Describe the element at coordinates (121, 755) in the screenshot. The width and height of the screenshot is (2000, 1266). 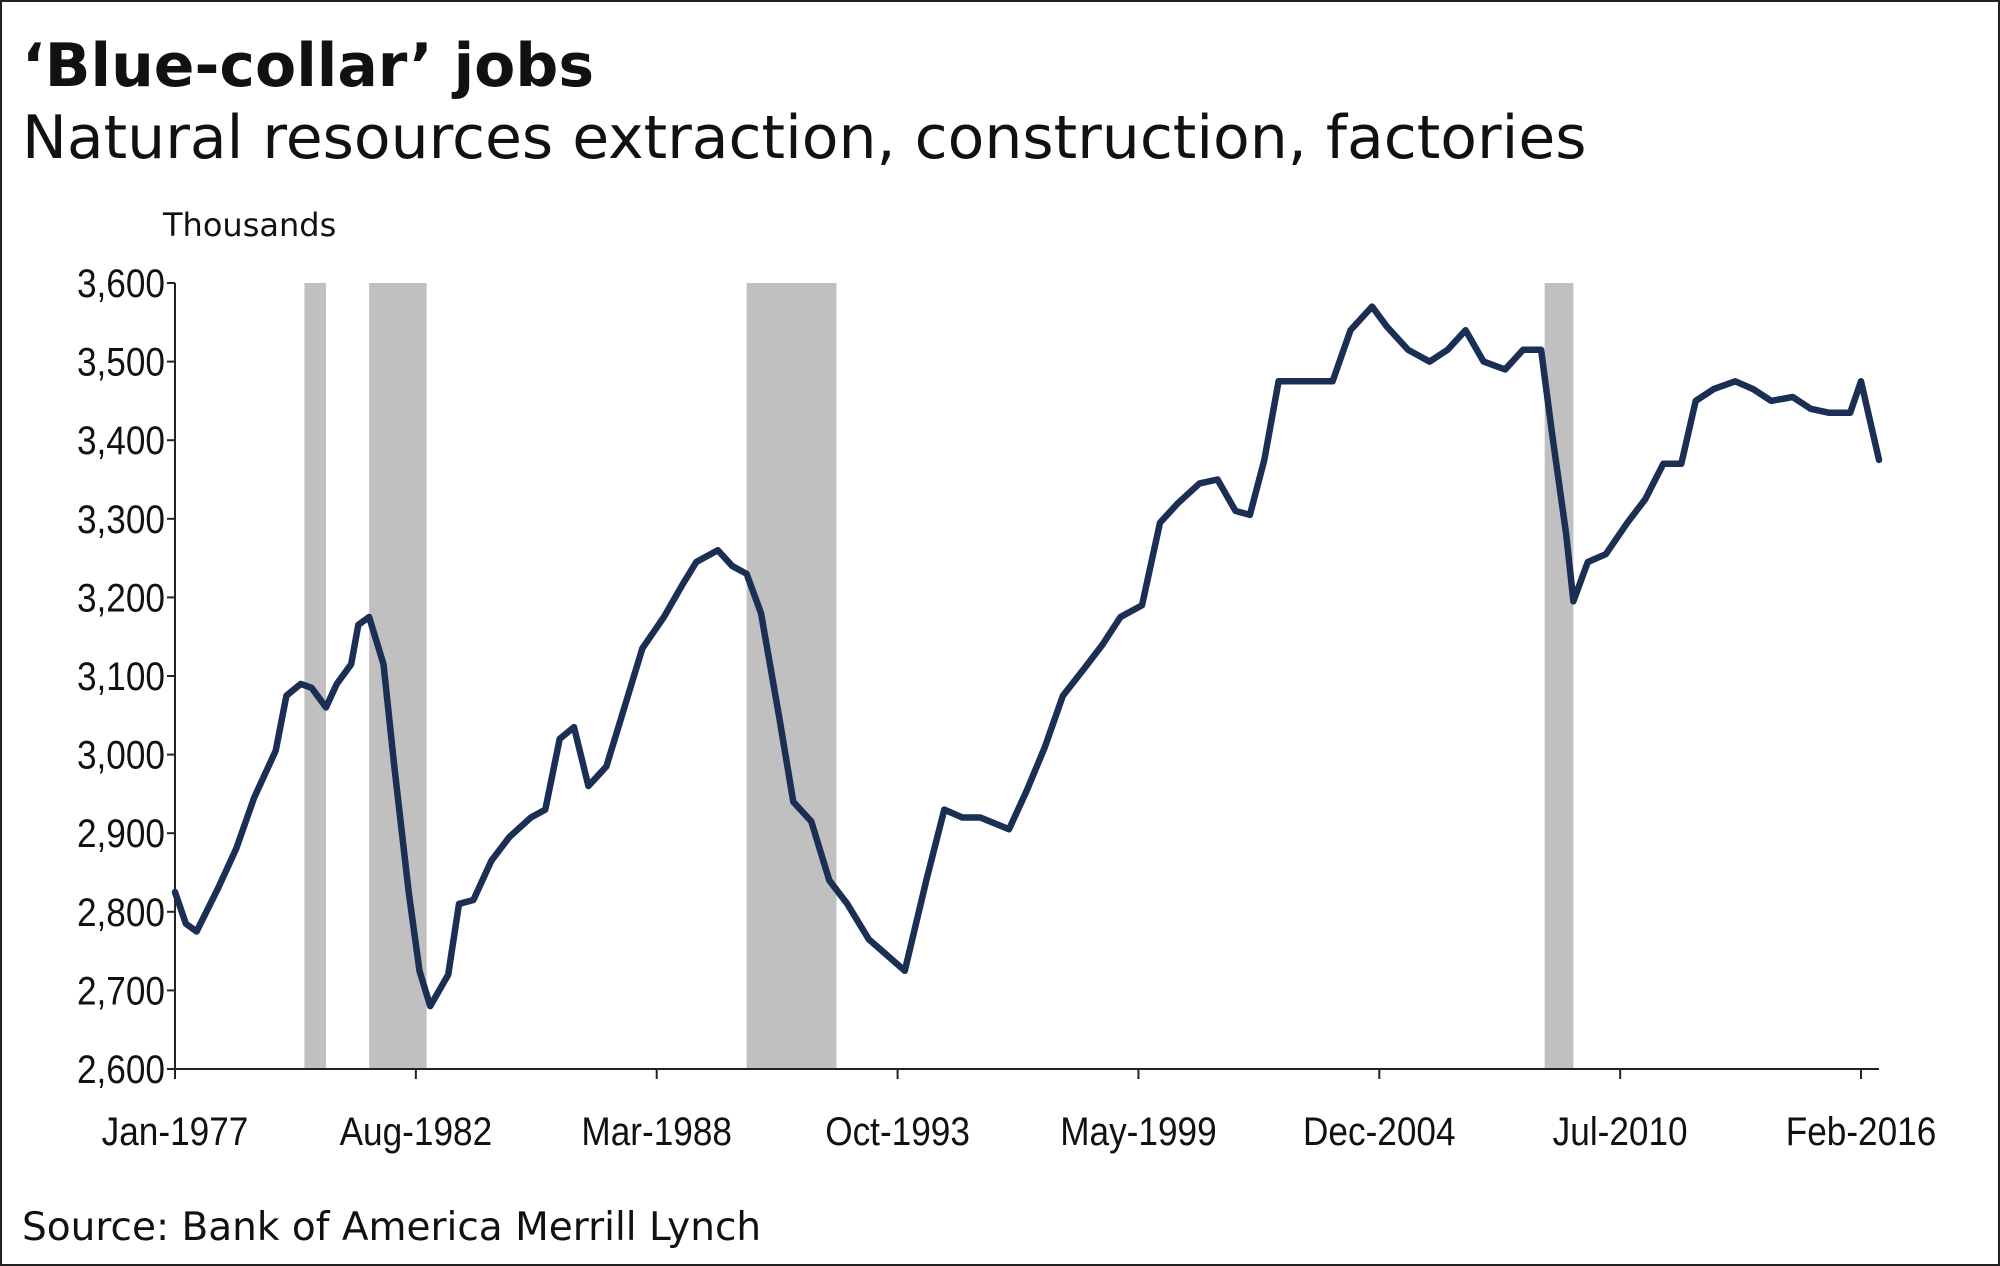
I see `y-tick-label: 3,000` at that location.